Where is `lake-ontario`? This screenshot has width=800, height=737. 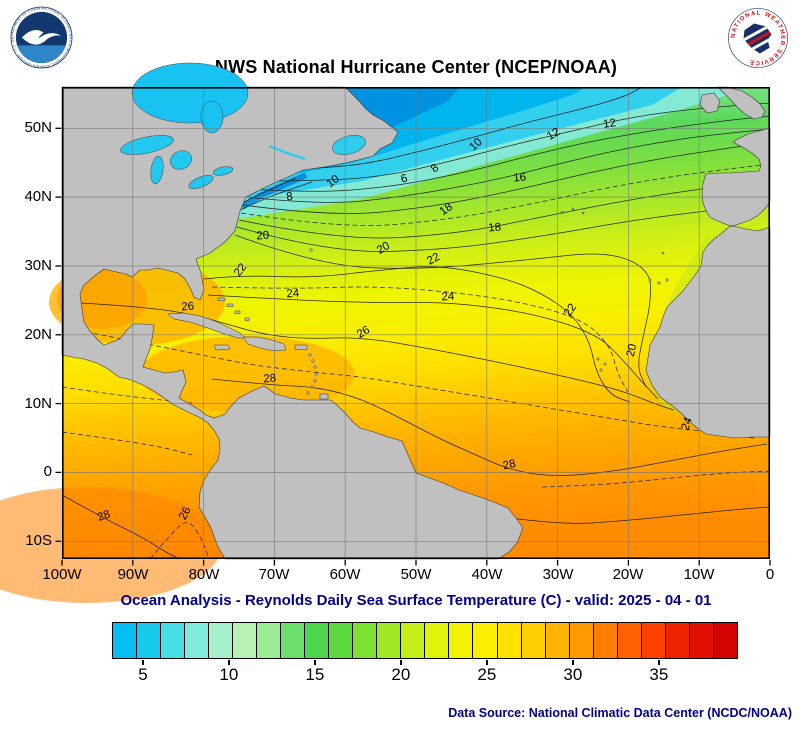 lake-ontario is located at coordinates (223, 171).